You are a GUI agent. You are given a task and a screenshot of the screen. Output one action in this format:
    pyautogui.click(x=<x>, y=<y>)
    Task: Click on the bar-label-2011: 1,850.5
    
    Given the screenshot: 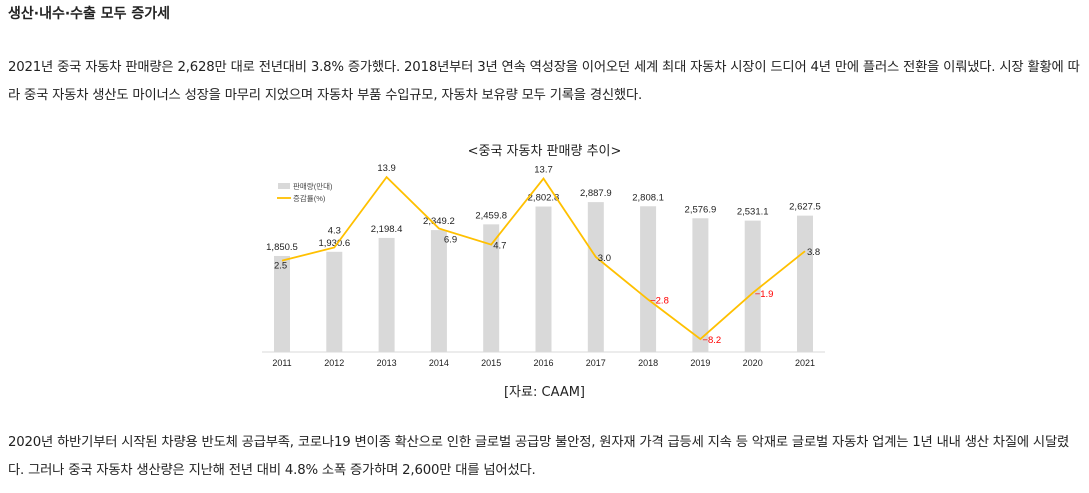 What is the action you would take?
    pyautogui.click(x=282, y=247)
    